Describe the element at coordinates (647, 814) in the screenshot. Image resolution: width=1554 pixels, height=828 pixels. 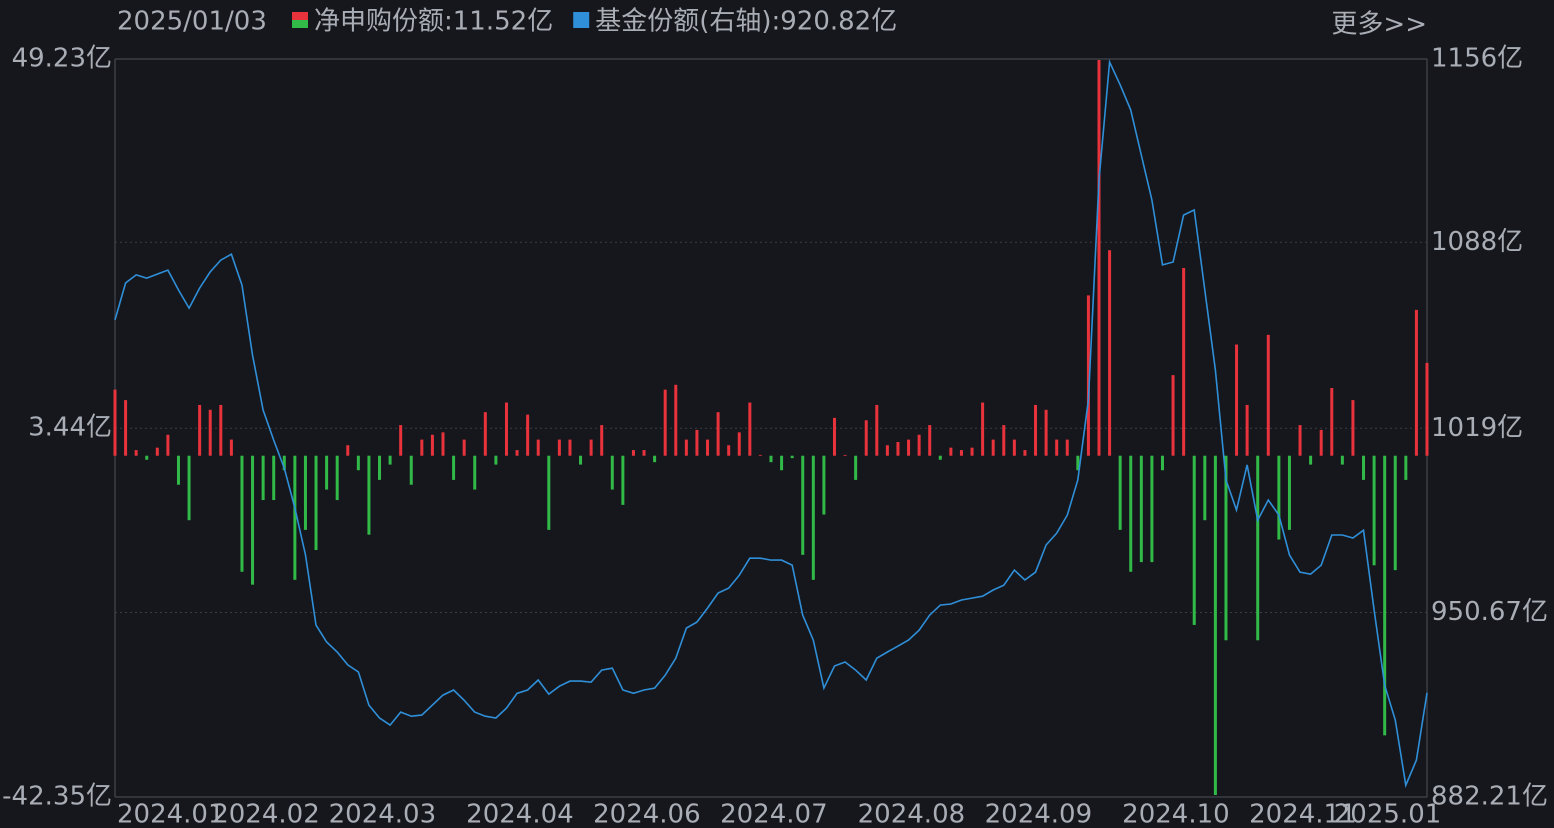
I see `x-tick-label: 2024.06` at that location.